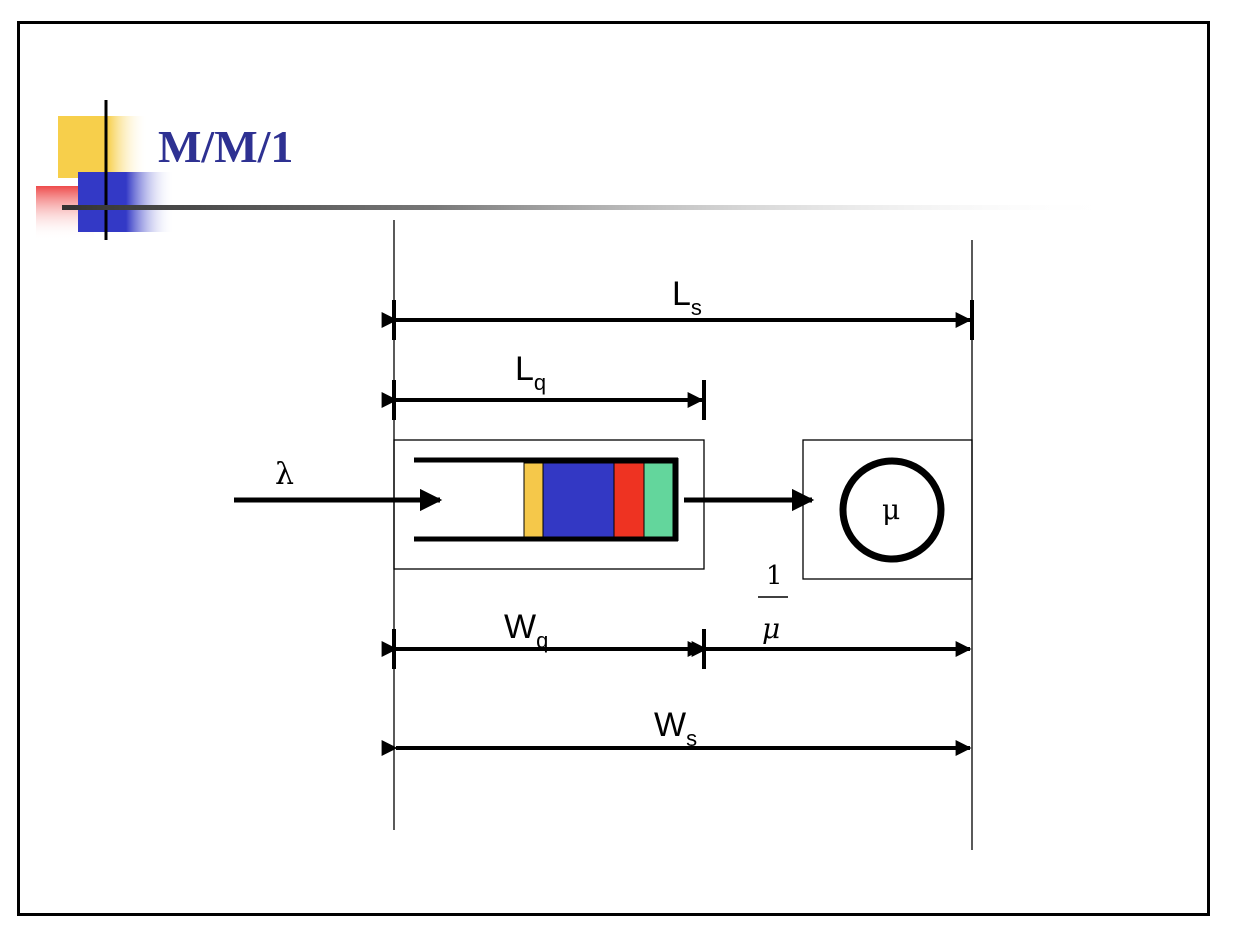  I want to click on arrival-rate-label: λ, so click(284, 474).